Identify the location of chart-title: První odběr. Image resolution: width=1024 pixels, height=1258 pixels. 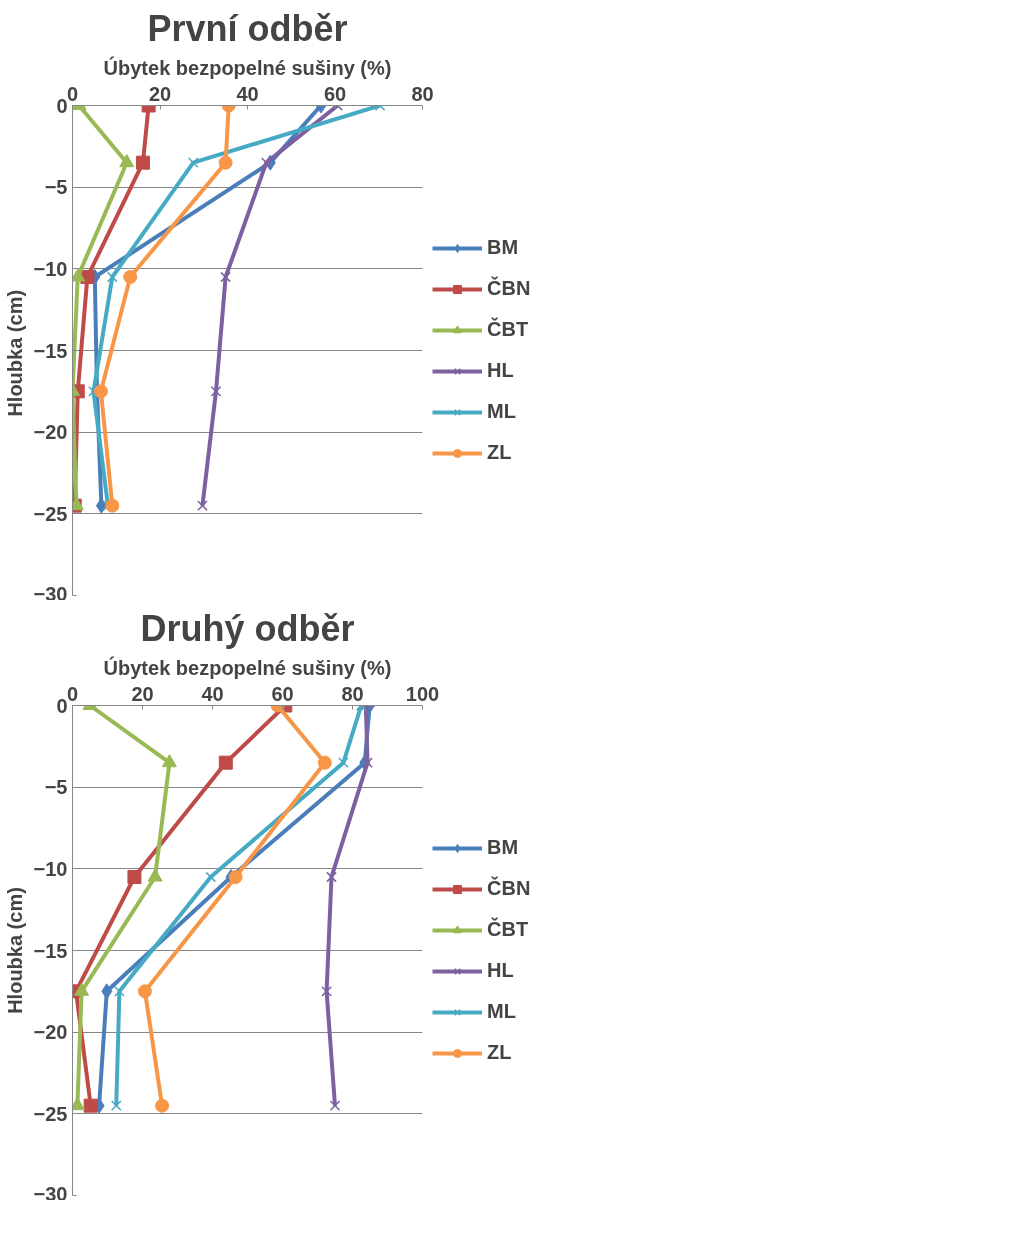
(247, 28).